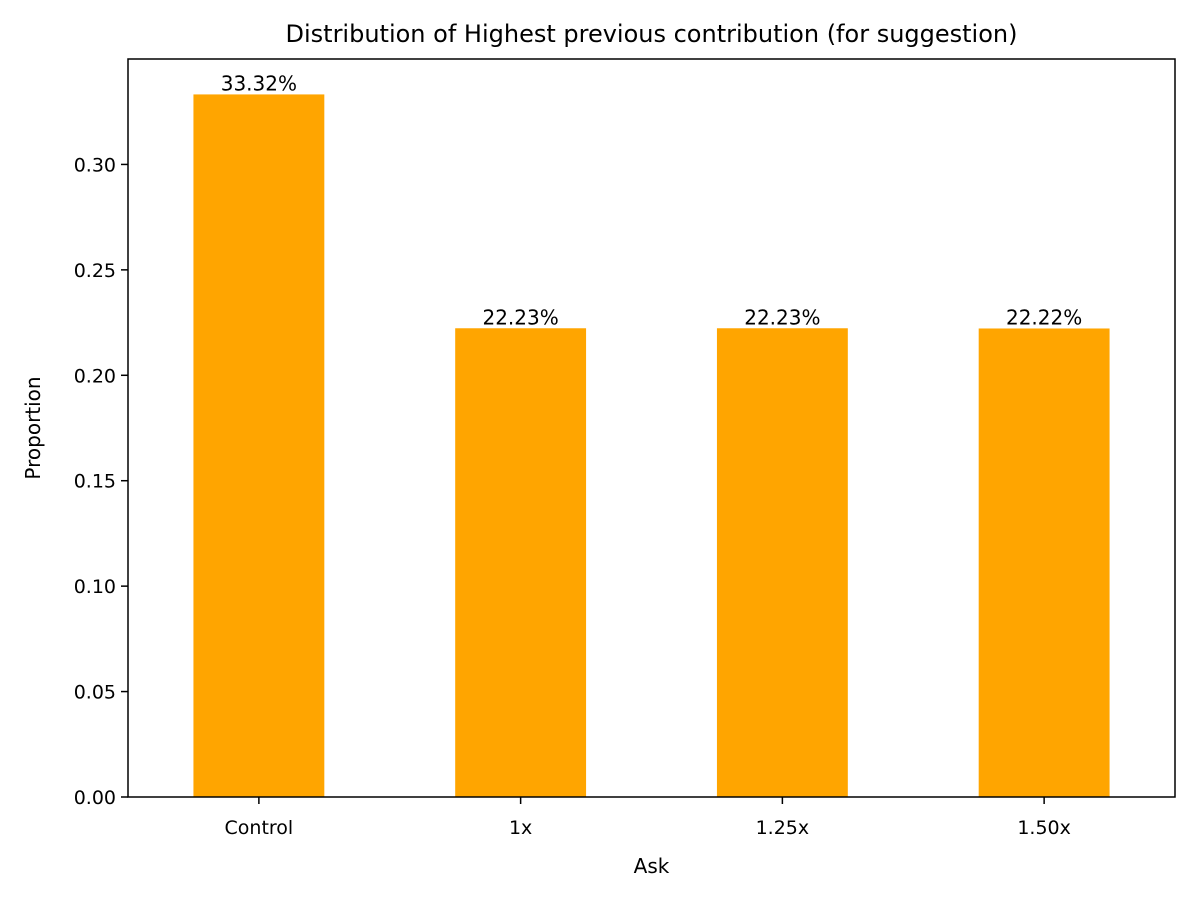 Image resolution: width=1194 pixels, height=898 pixels. I want to click on y-tick-label-5: 0.25, so click(95, 271).